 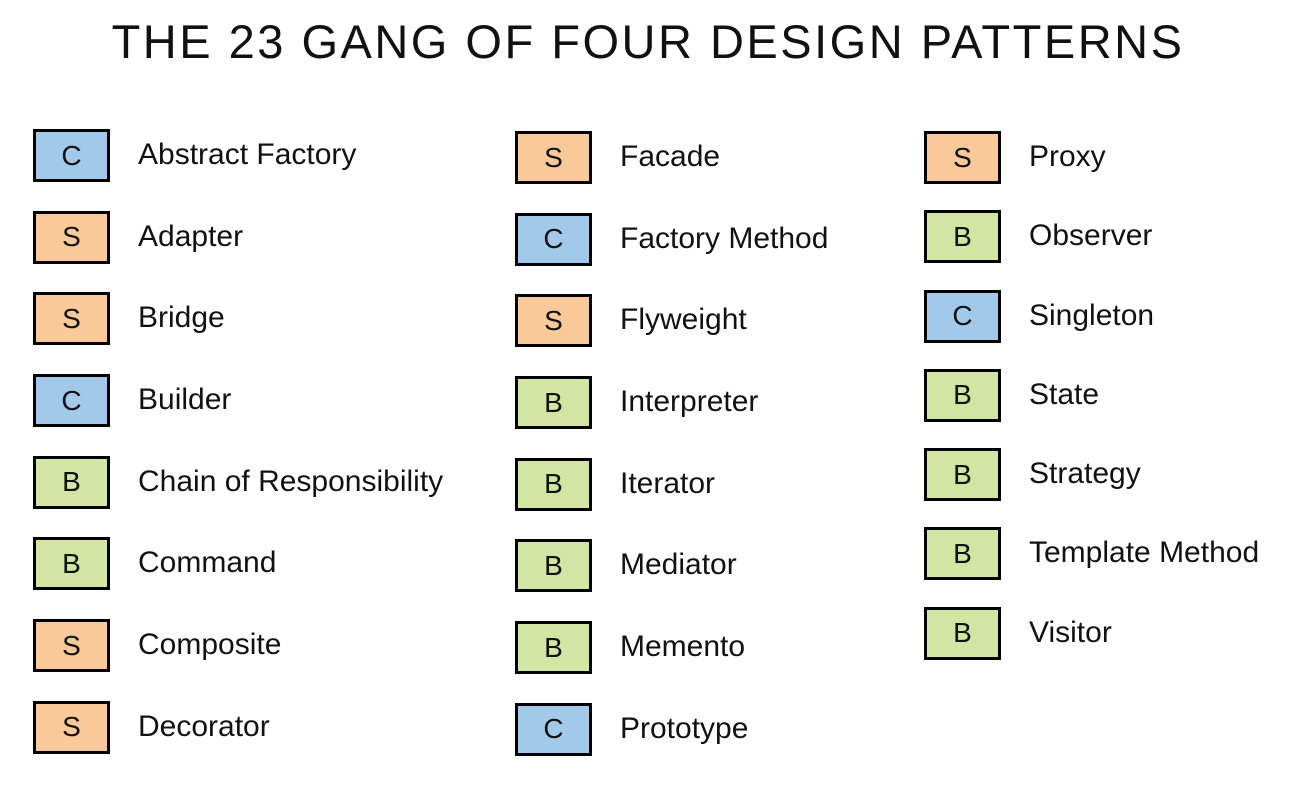 I want to click on pattern-name: Proxy, so click(x=1067, y=156).